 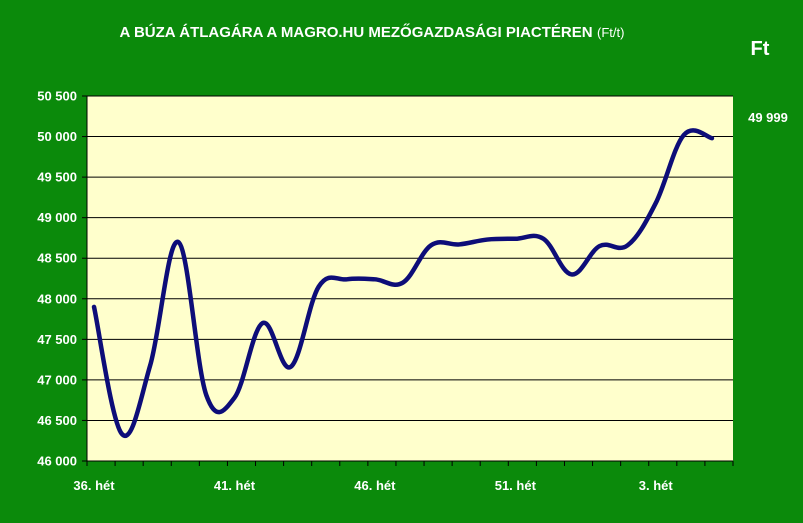 I want to click on y-tick-label: 46 500, so click(x=57, y=420).